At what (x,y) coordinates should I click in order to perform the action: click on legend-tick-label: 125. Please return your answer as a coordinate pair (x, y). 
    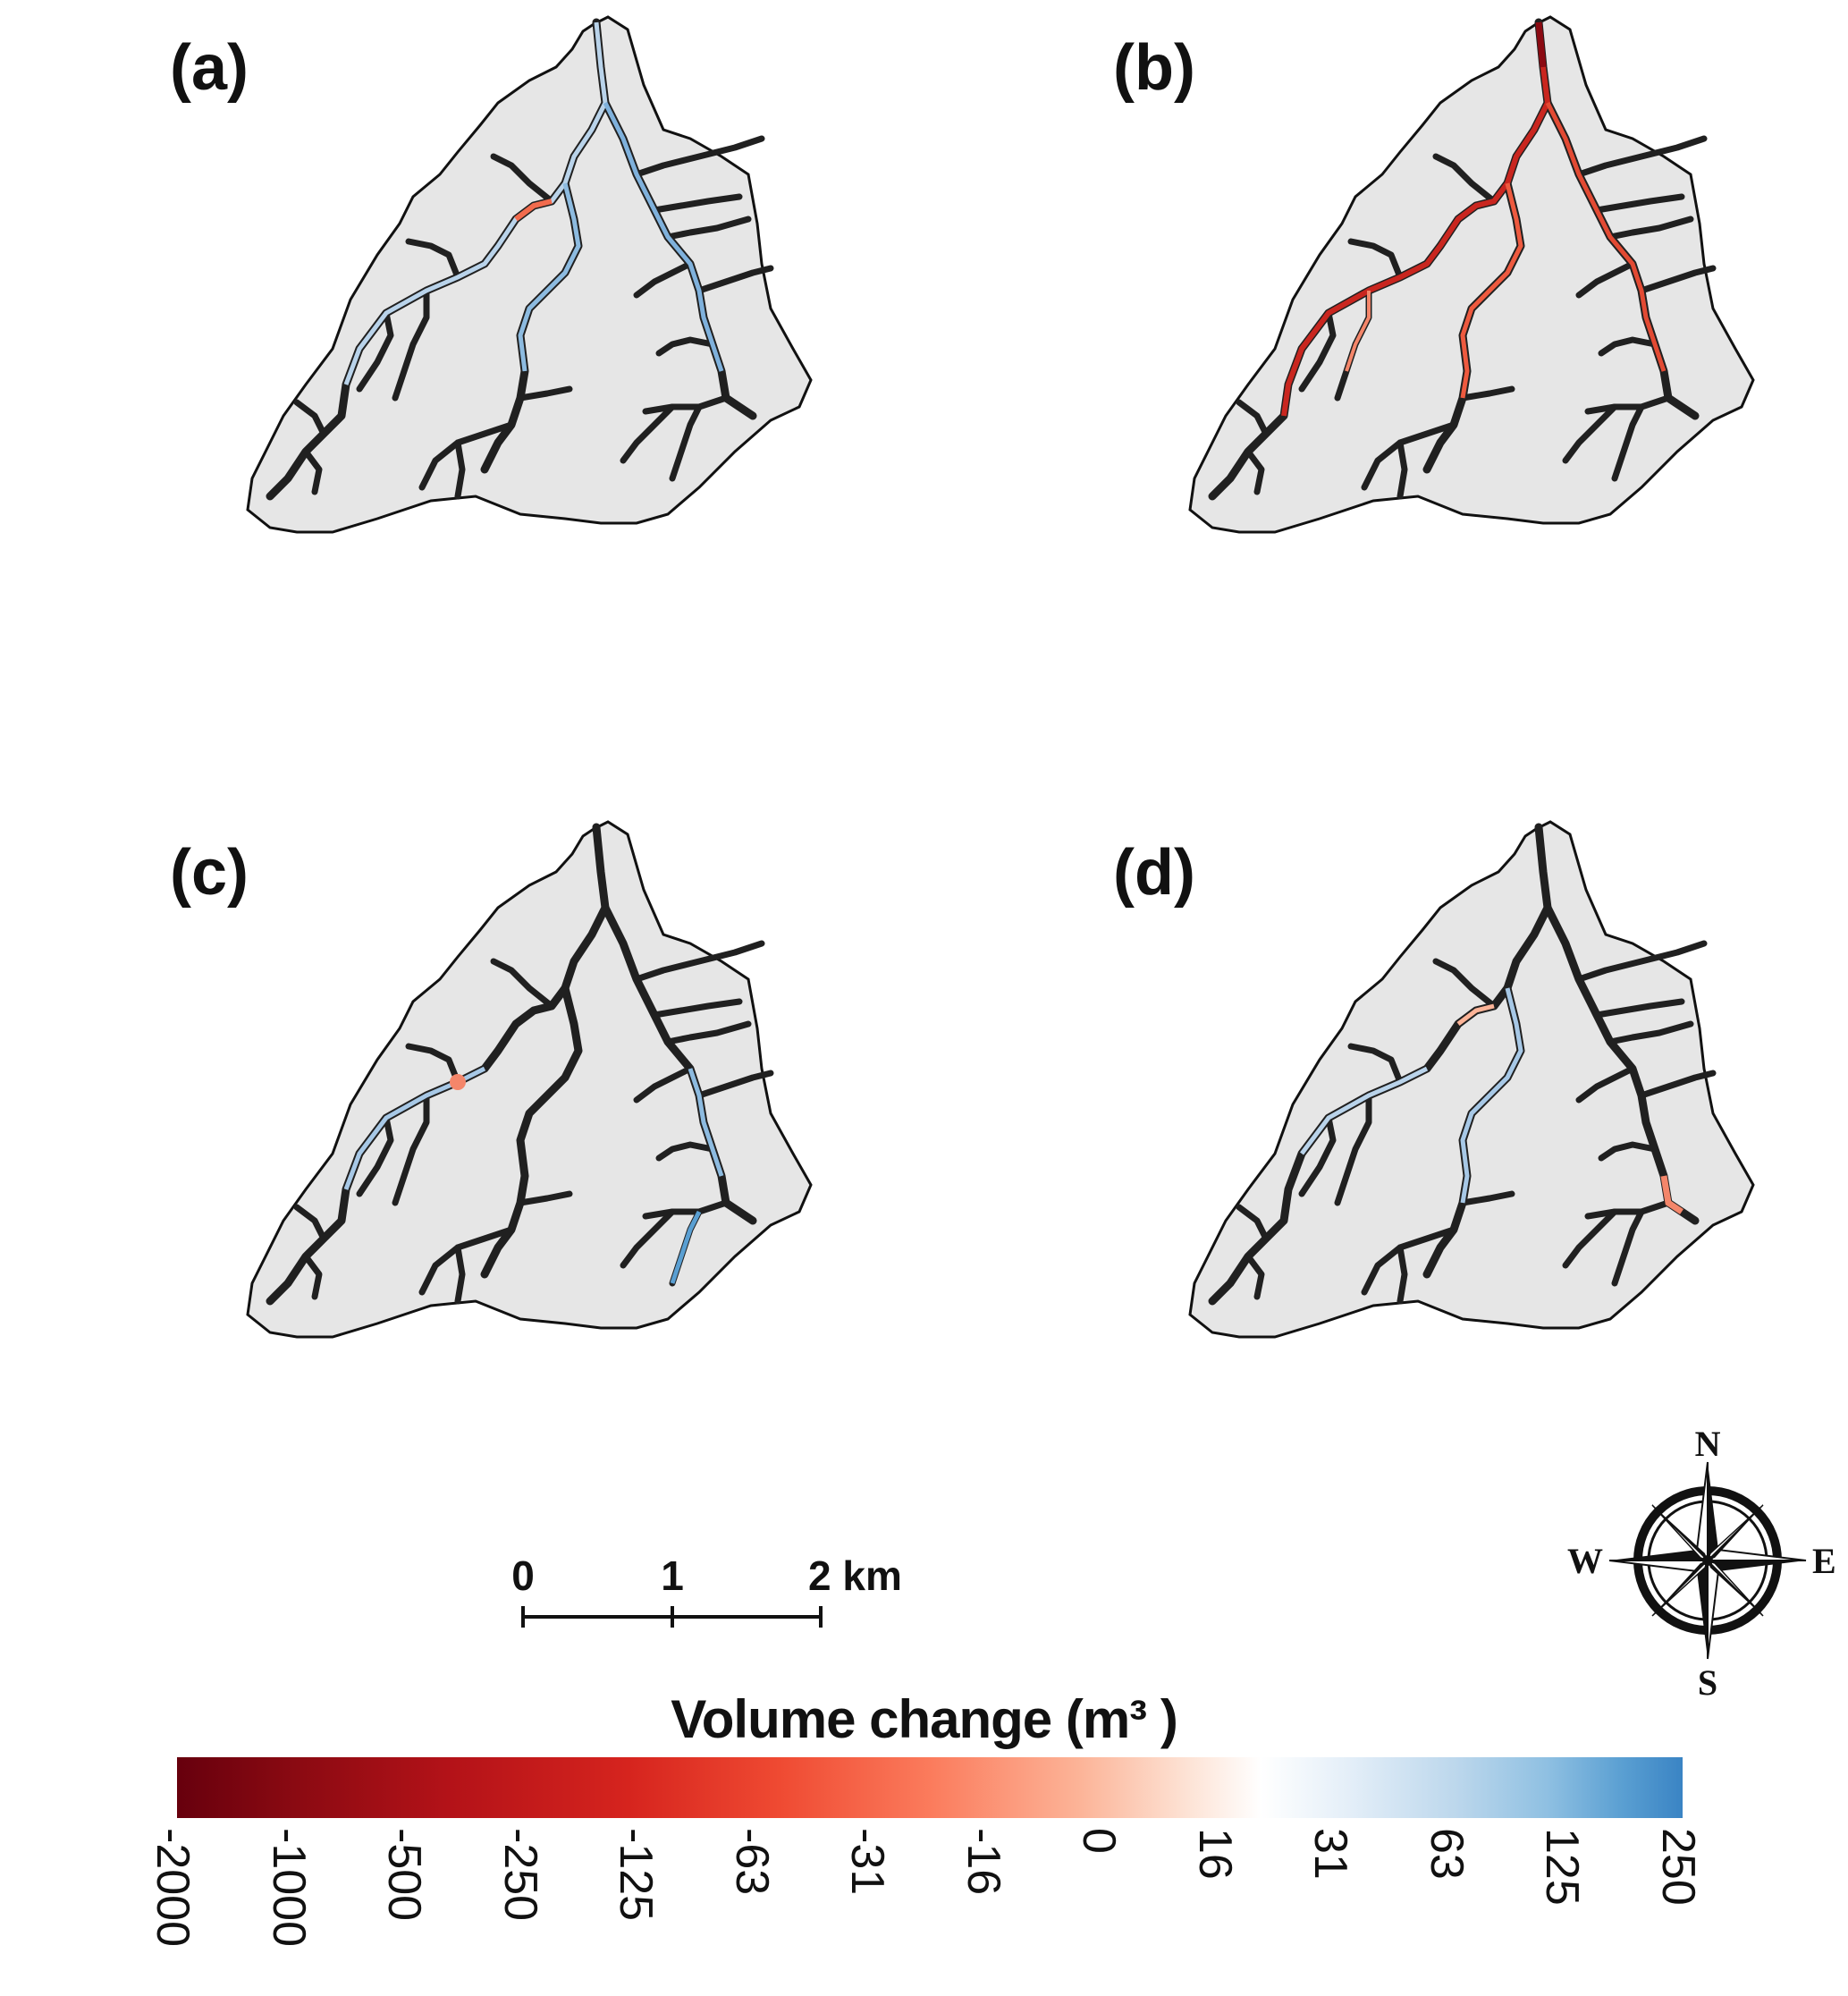
    Looking at the image, I should click on (1562, 1867).